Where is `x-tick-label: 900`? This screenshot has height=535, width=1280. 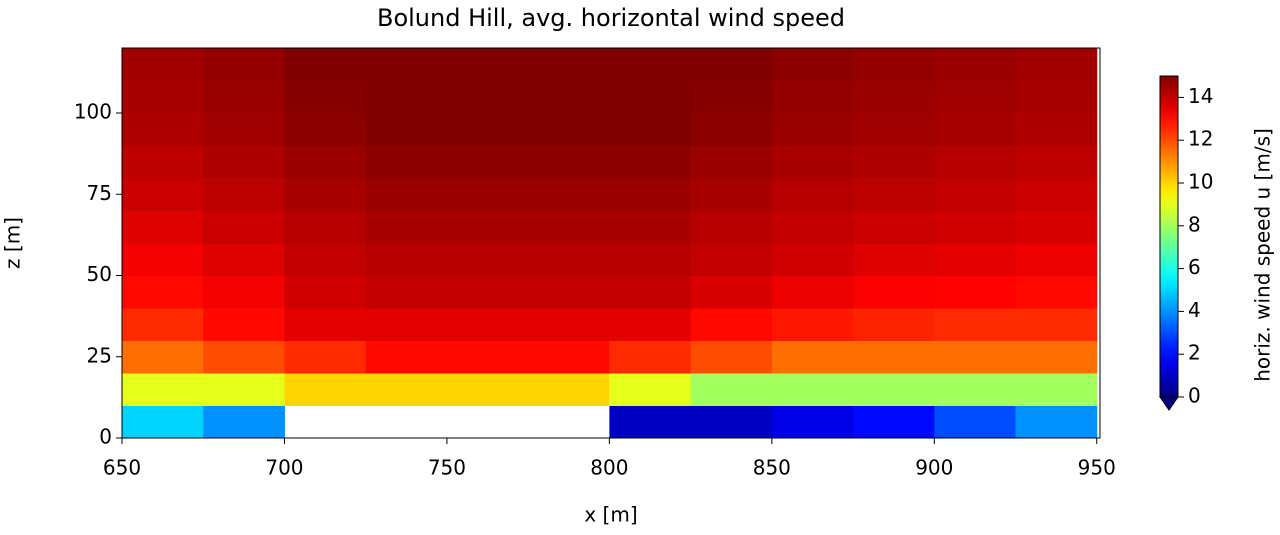
x-tick-label: 900 is located at coordinates (934, 468).